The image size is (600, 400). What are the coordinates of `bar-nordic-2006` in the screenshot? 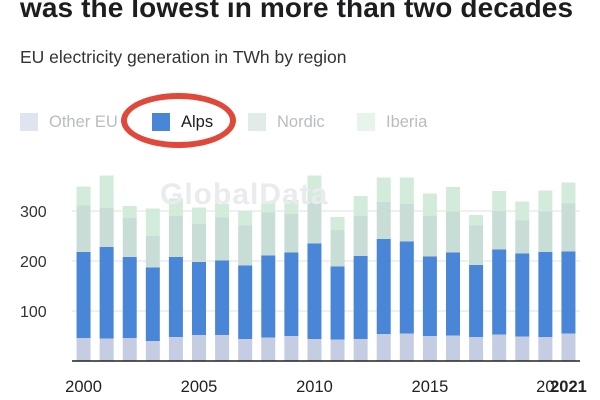 It's located at (222, 239).